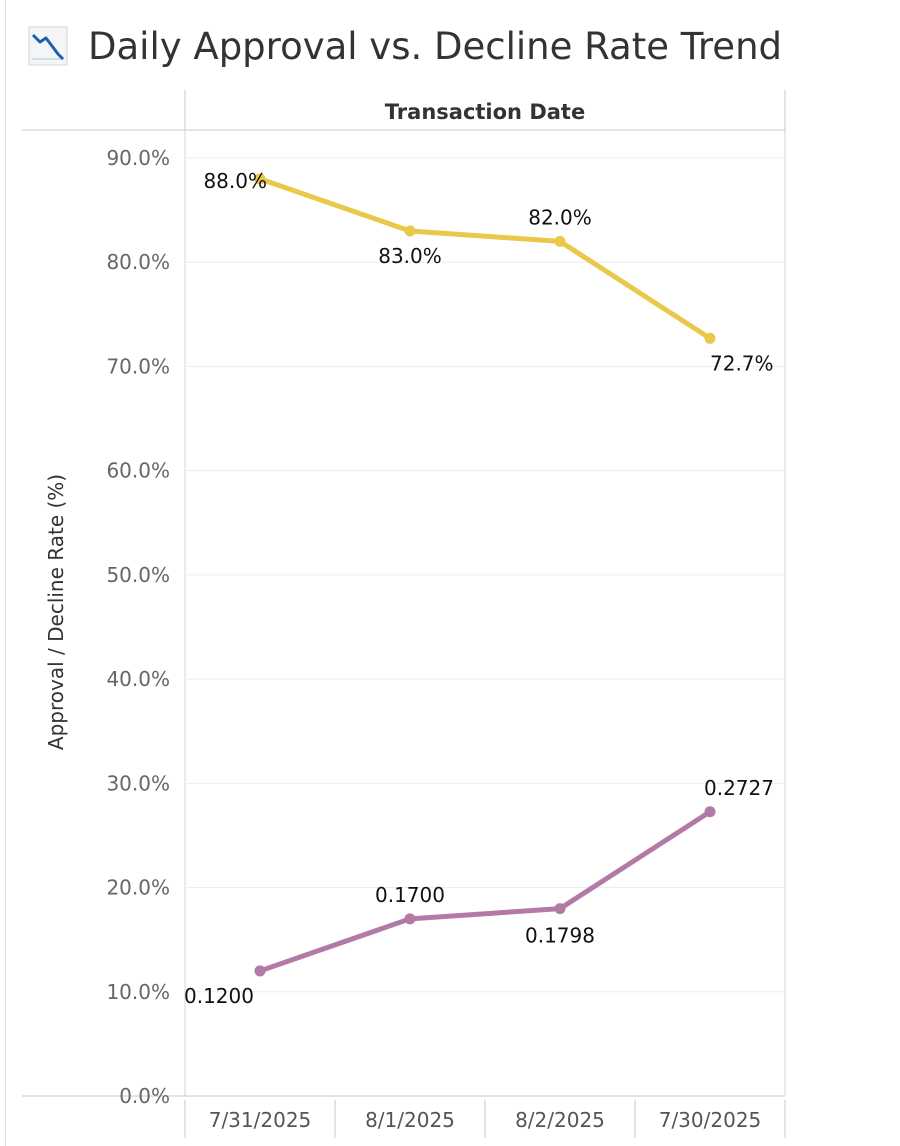  What do you see at coordinates (560, 1120) in the screenshot?
I see `x-tick-label: 8/2/2025` at bounding box center [560, 1120].